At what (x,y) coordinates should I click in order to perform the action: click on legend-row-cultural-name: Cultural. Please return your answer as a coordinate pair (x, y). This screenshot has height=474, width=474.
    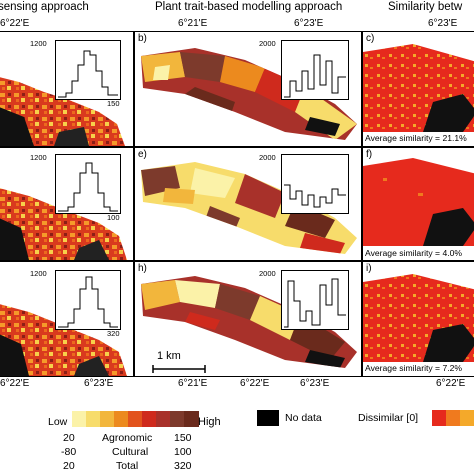
    Looking at the image, I should click on (130, 452).